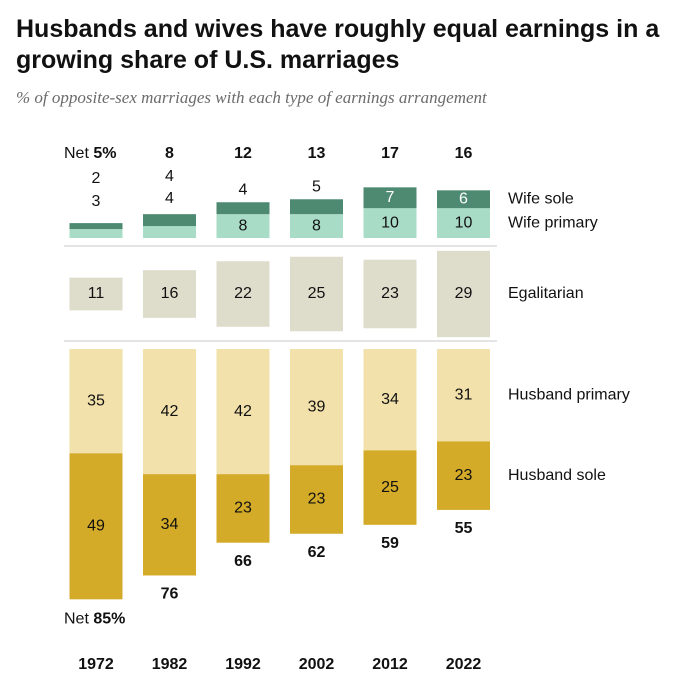 This screenshot has width=700, height=699. I want to click on data-label-husband-primary-1992: 42, so click(243, 411).